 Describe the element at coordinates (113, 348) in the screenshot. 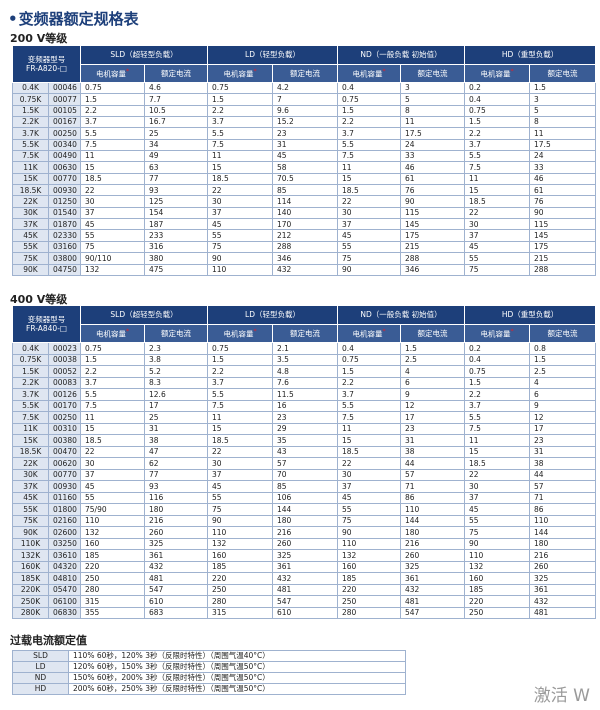

I see `value-cell: 0.75` at that location.